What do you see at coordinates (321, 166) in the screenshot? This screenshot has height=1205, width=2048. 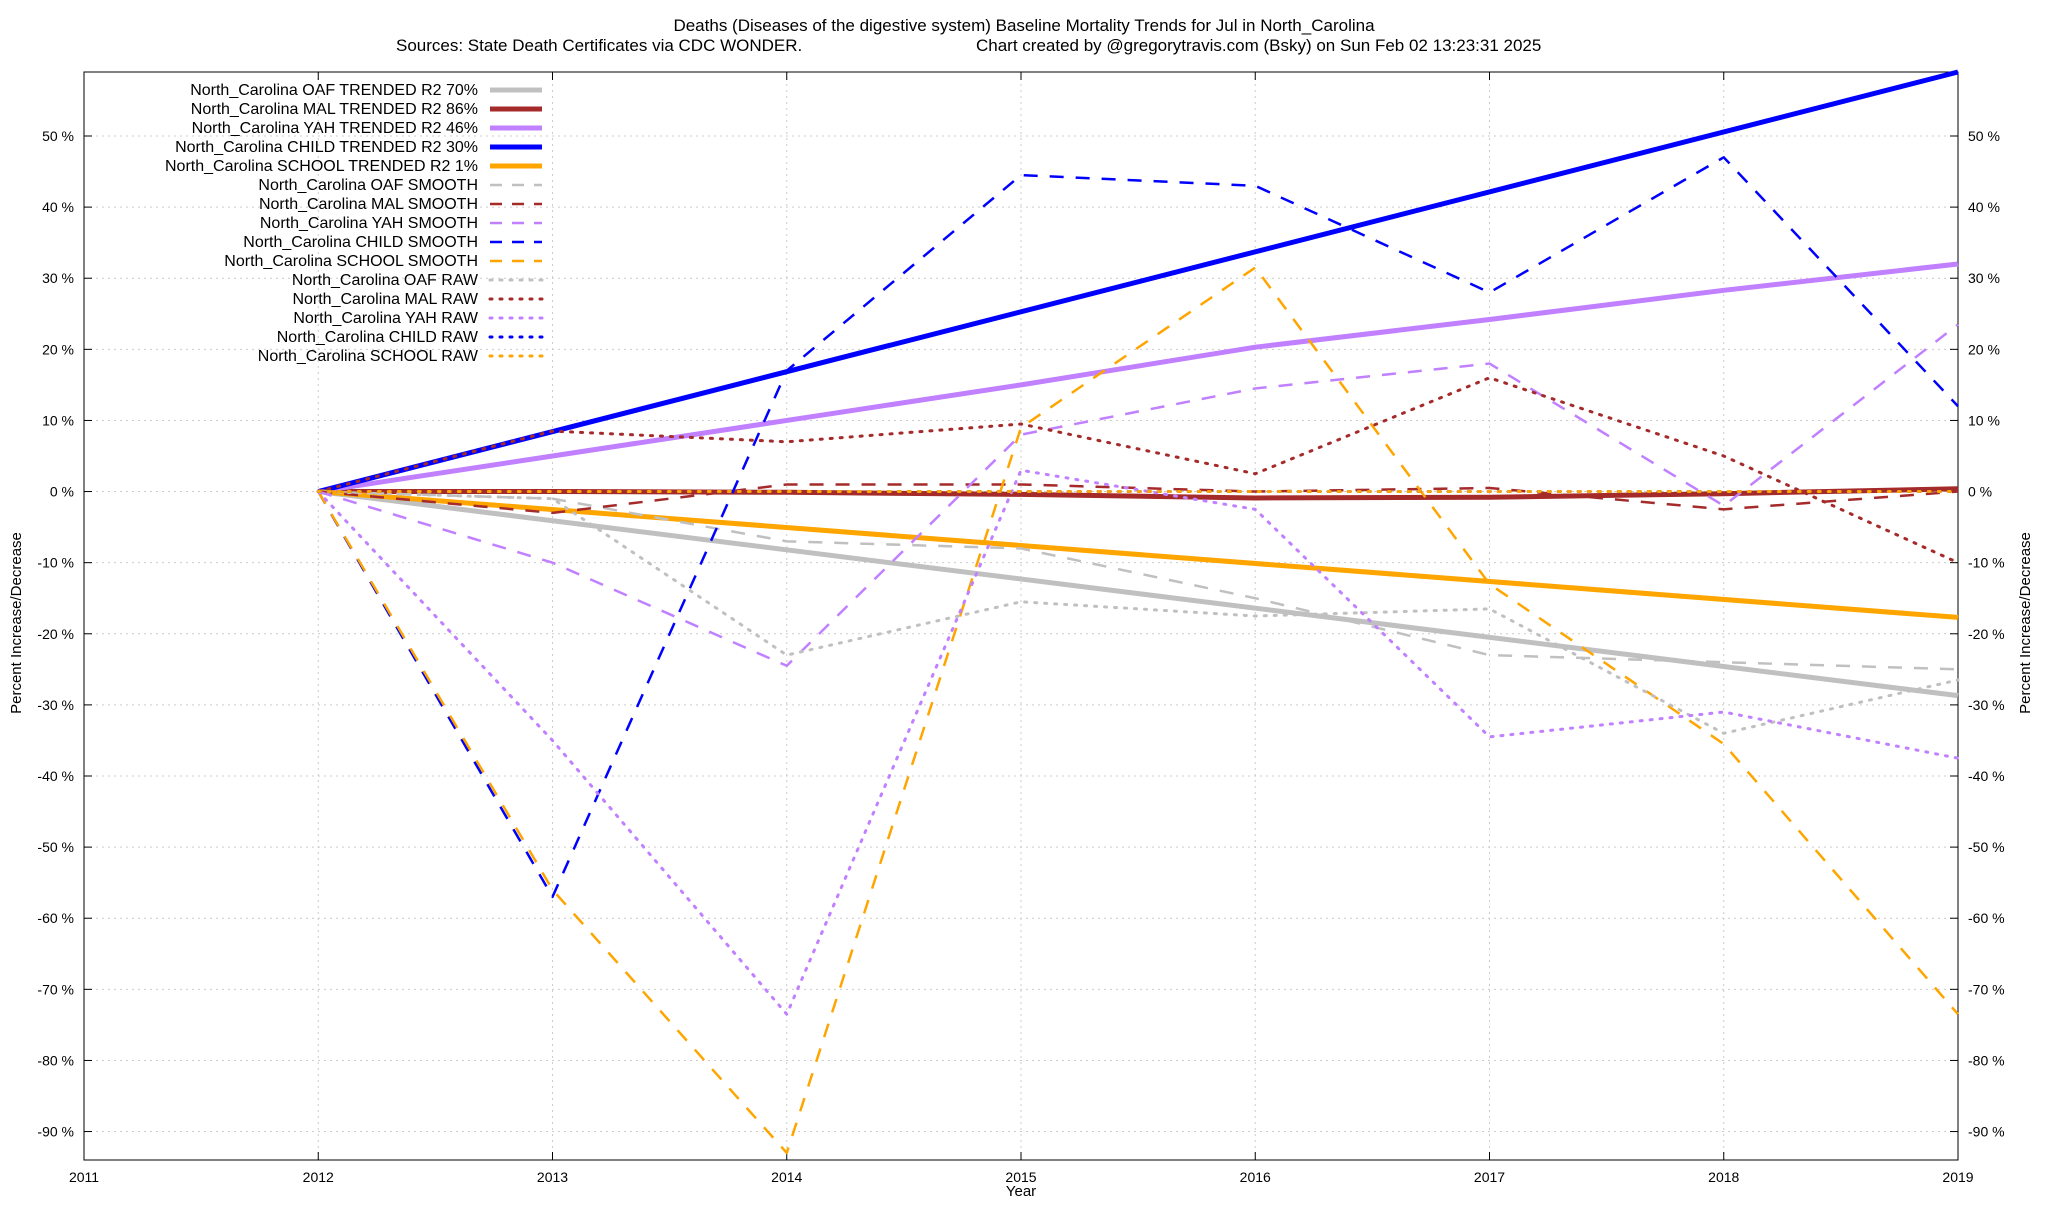 I see `legend-label-4: North_Carolina SCHOOL TRENDED R2 1%` at bounding box center [321, 166].